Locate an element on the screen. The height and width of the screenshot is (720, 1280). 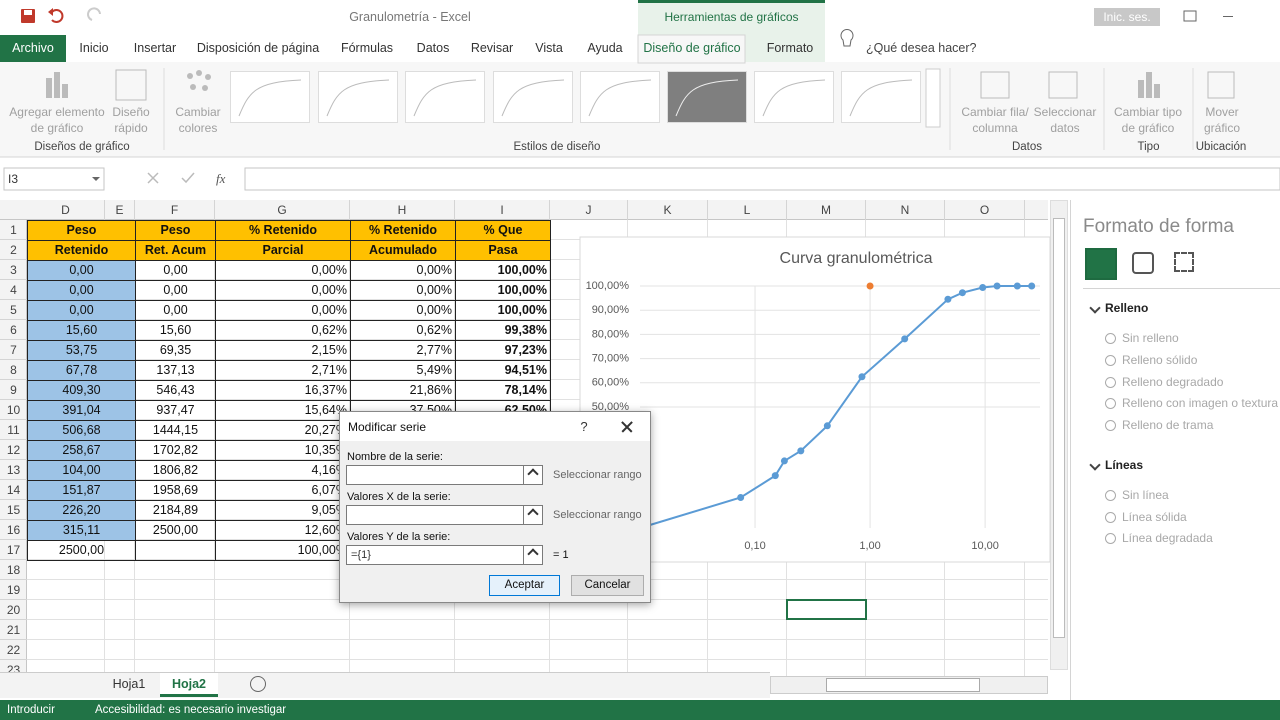
column-header: K is located at coordinates (668, 210).